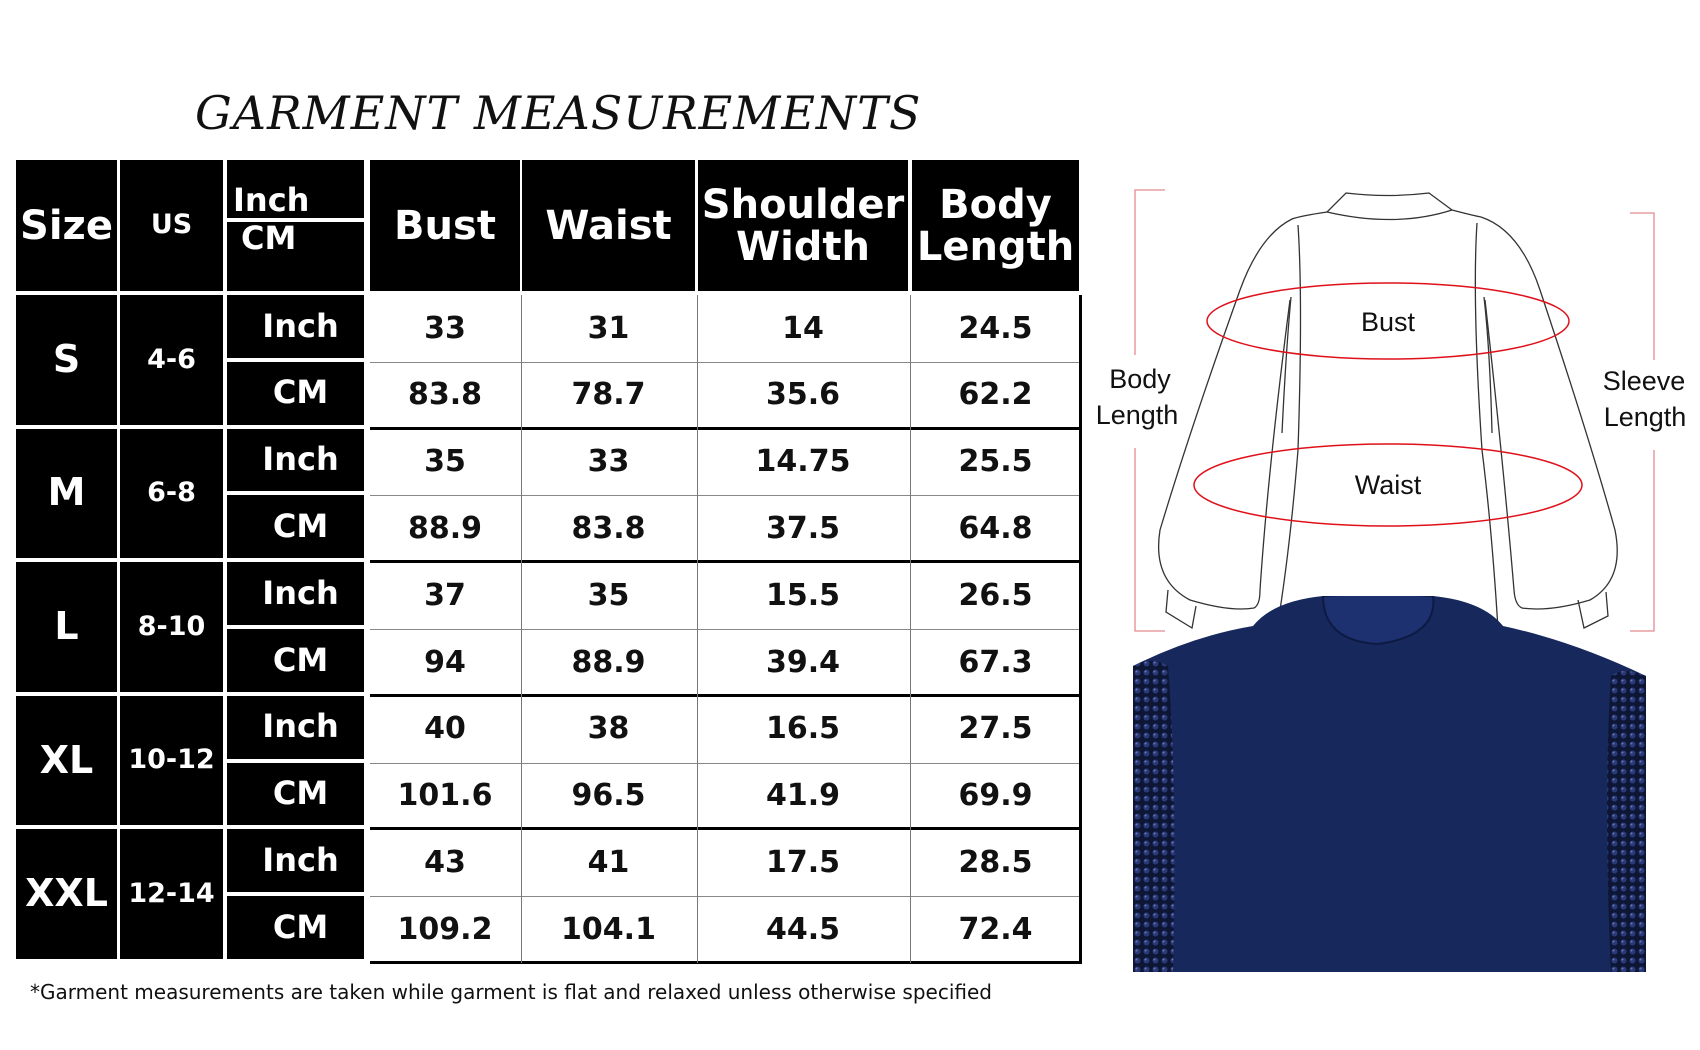 The width and height of the screenshot is (1700, 1050). I want to click on shoulder-value: 41.9, so click(803, 796).